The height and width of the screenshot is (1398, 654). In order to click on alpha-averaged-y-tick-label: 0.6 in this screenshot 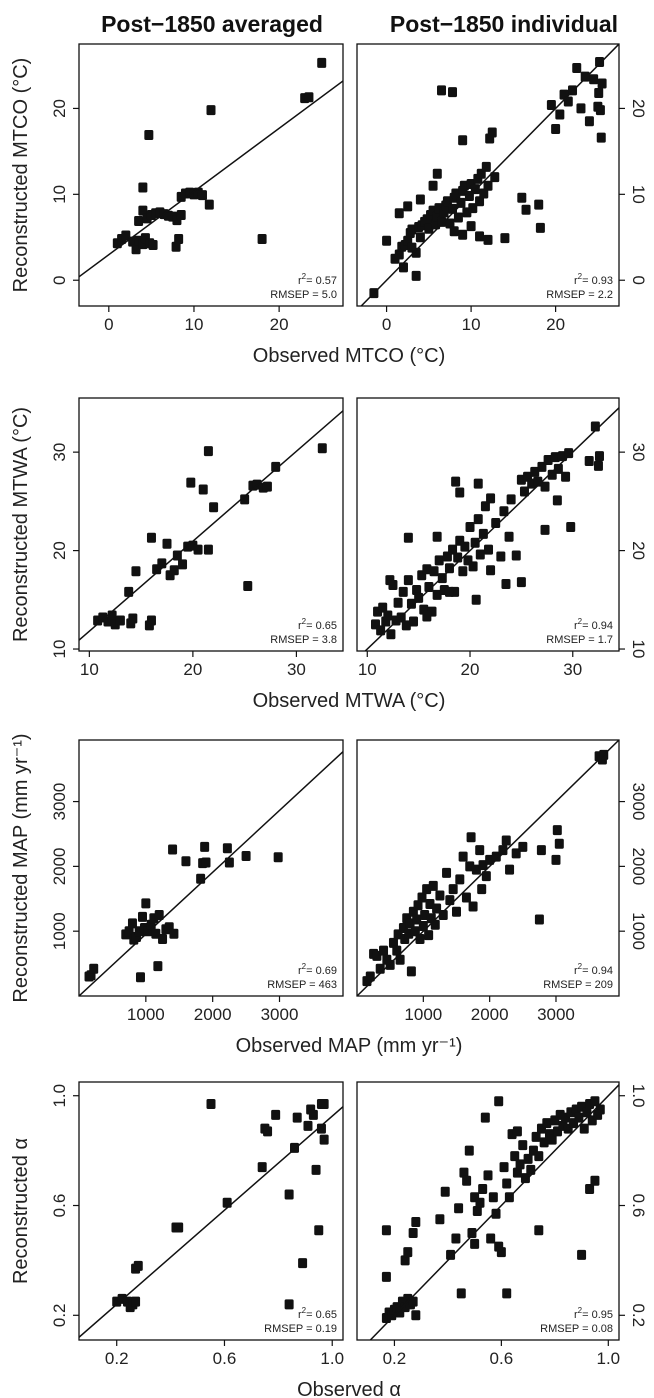, I will do `click(59, 1206)`.